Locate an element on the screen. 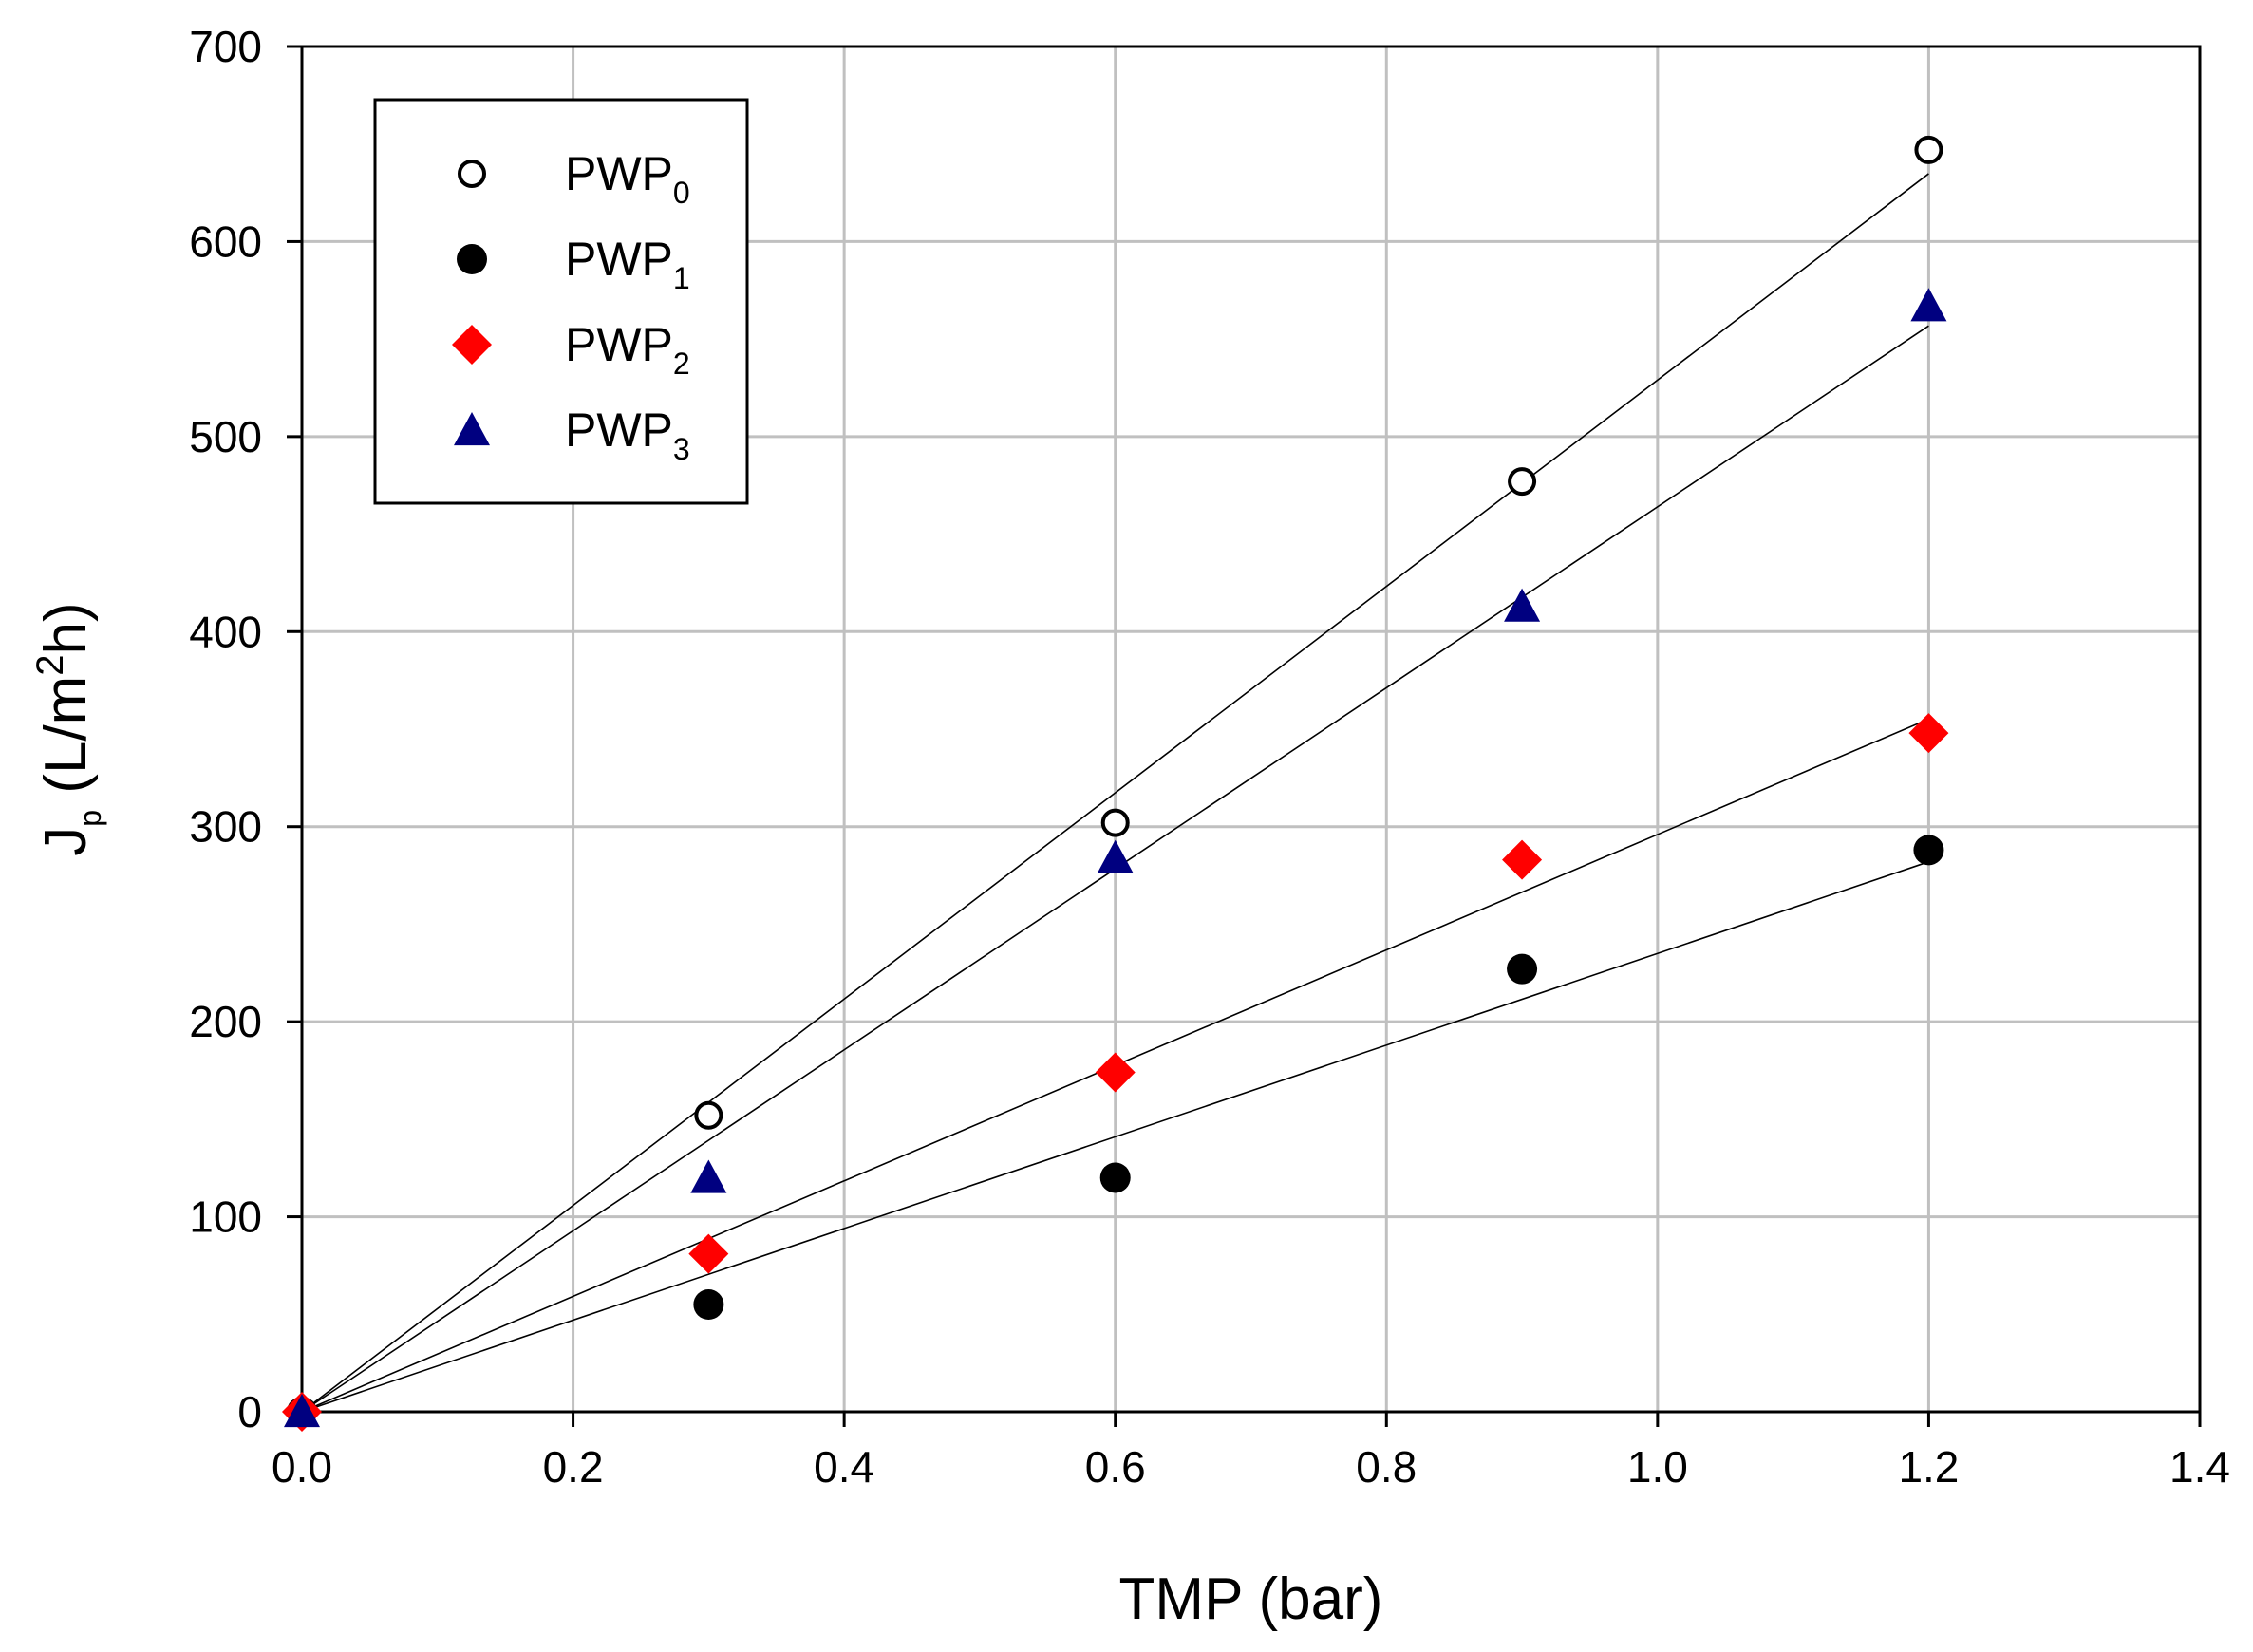 This screenshot has width=2253, height=1652. y-tick-label: 600 is located at coordinates (225, 241).